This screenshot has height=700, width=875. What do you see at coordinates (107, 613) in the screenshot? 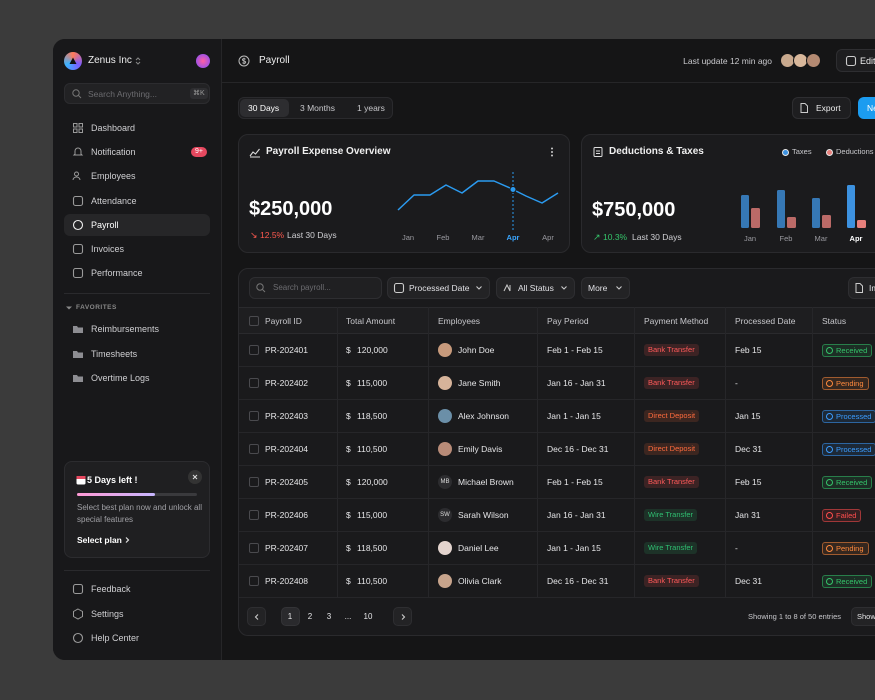
I see `footer-item: Settings` at bounding box center [107, 613].